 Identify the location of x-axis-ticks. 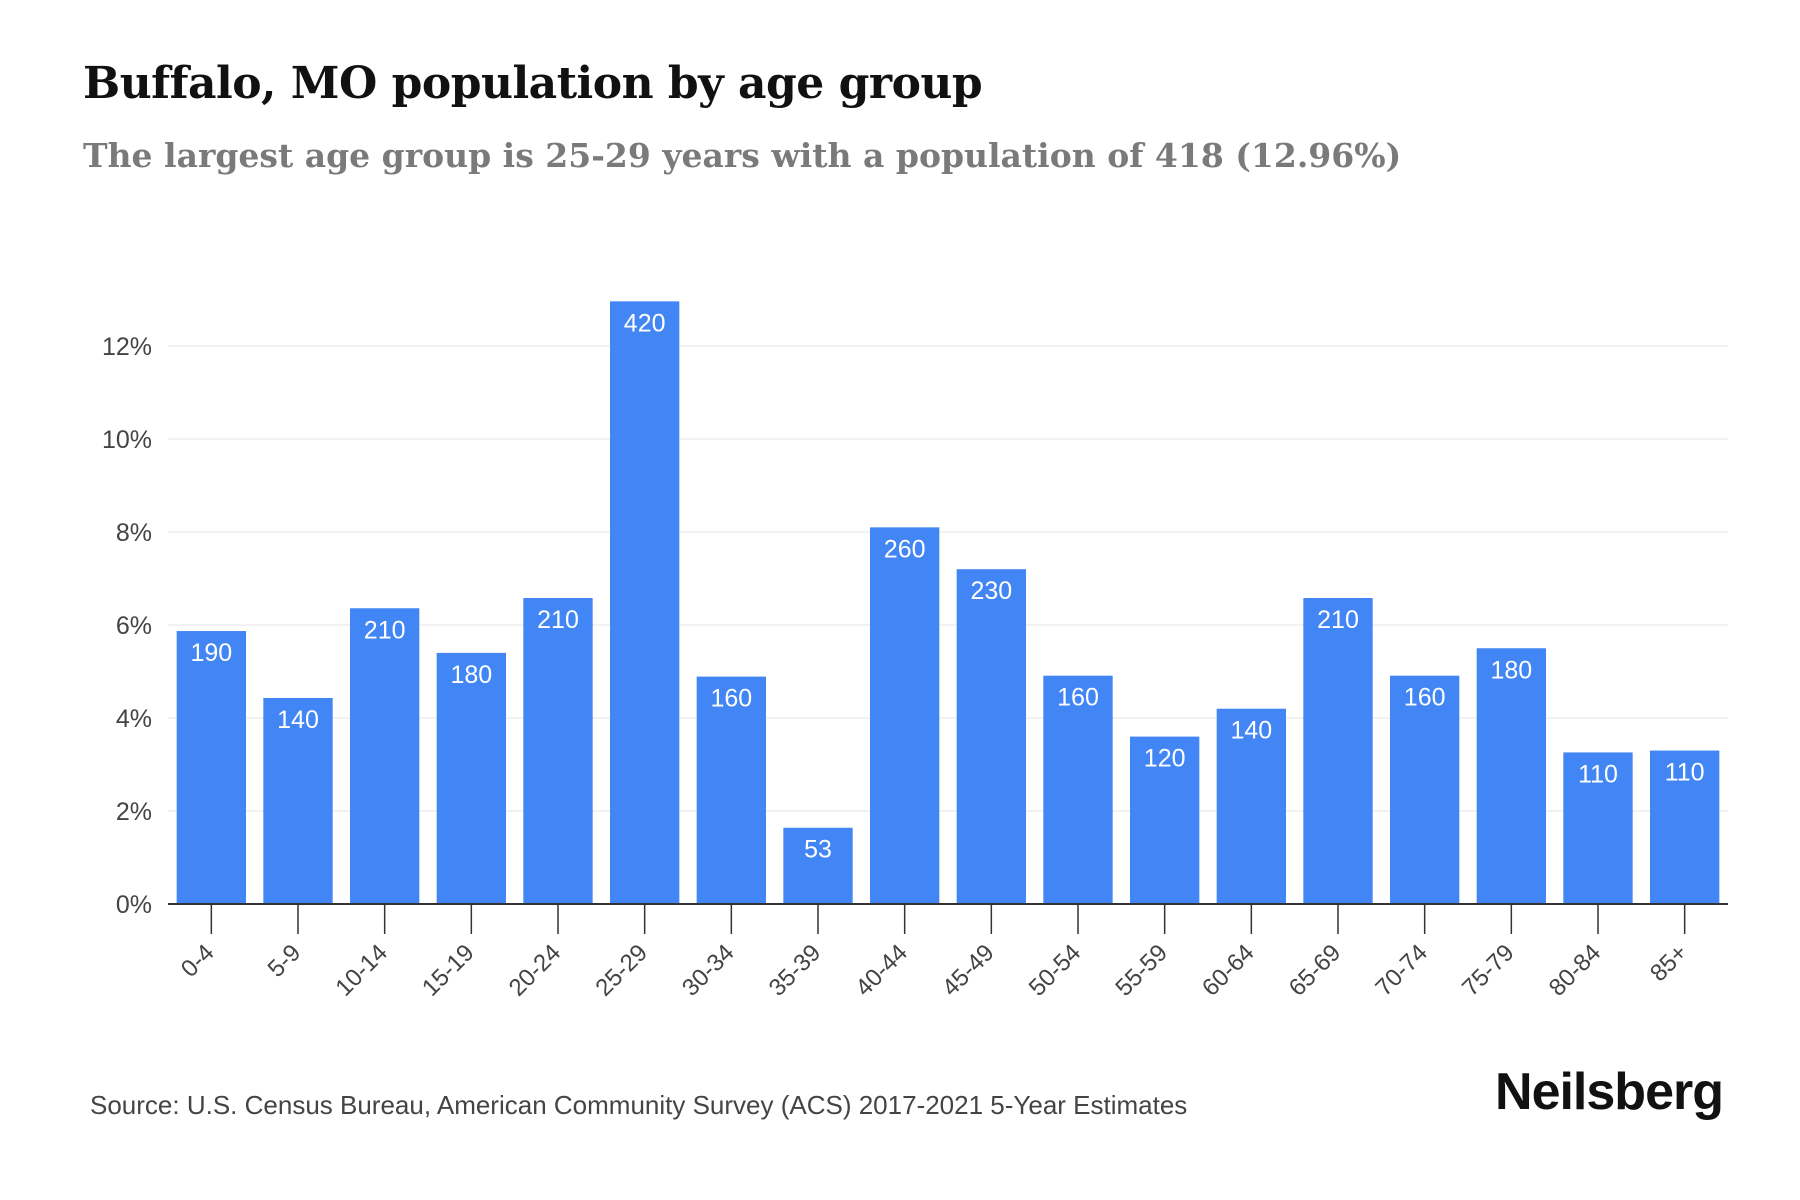
(948, 919).